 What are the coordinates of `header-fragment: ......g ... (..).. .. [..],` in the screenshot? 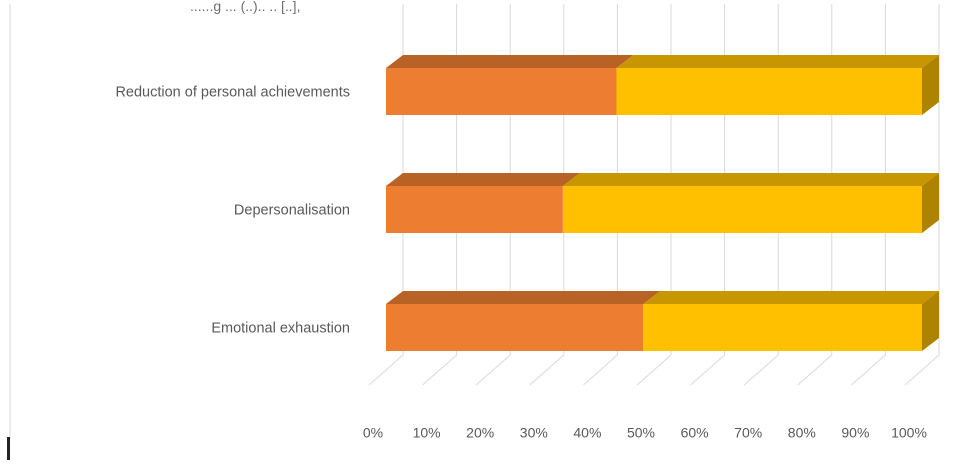 It's located at (245, 7).